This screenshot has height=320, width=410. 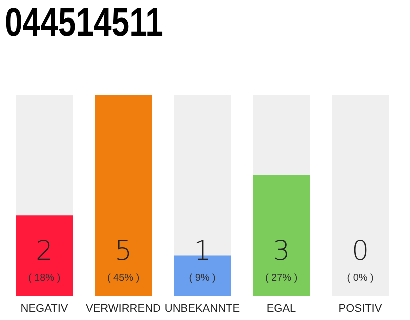 What do you see at coordinates (281, 278) in the screenshot?
I see `annotation: ( 27% )` at bounding box center [281, 278].